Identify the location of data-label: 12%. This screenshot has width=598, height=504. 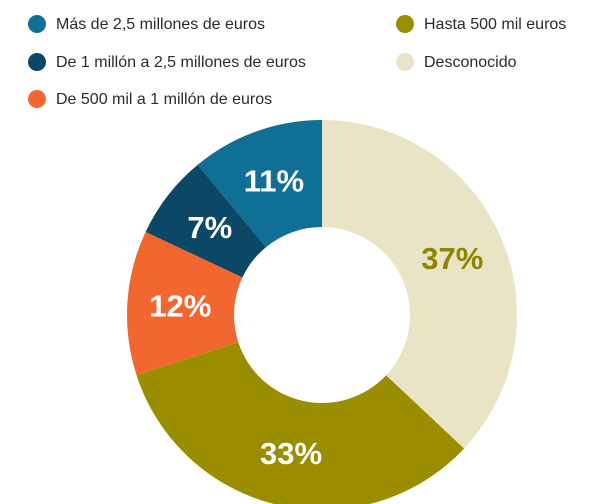
(180, 305).